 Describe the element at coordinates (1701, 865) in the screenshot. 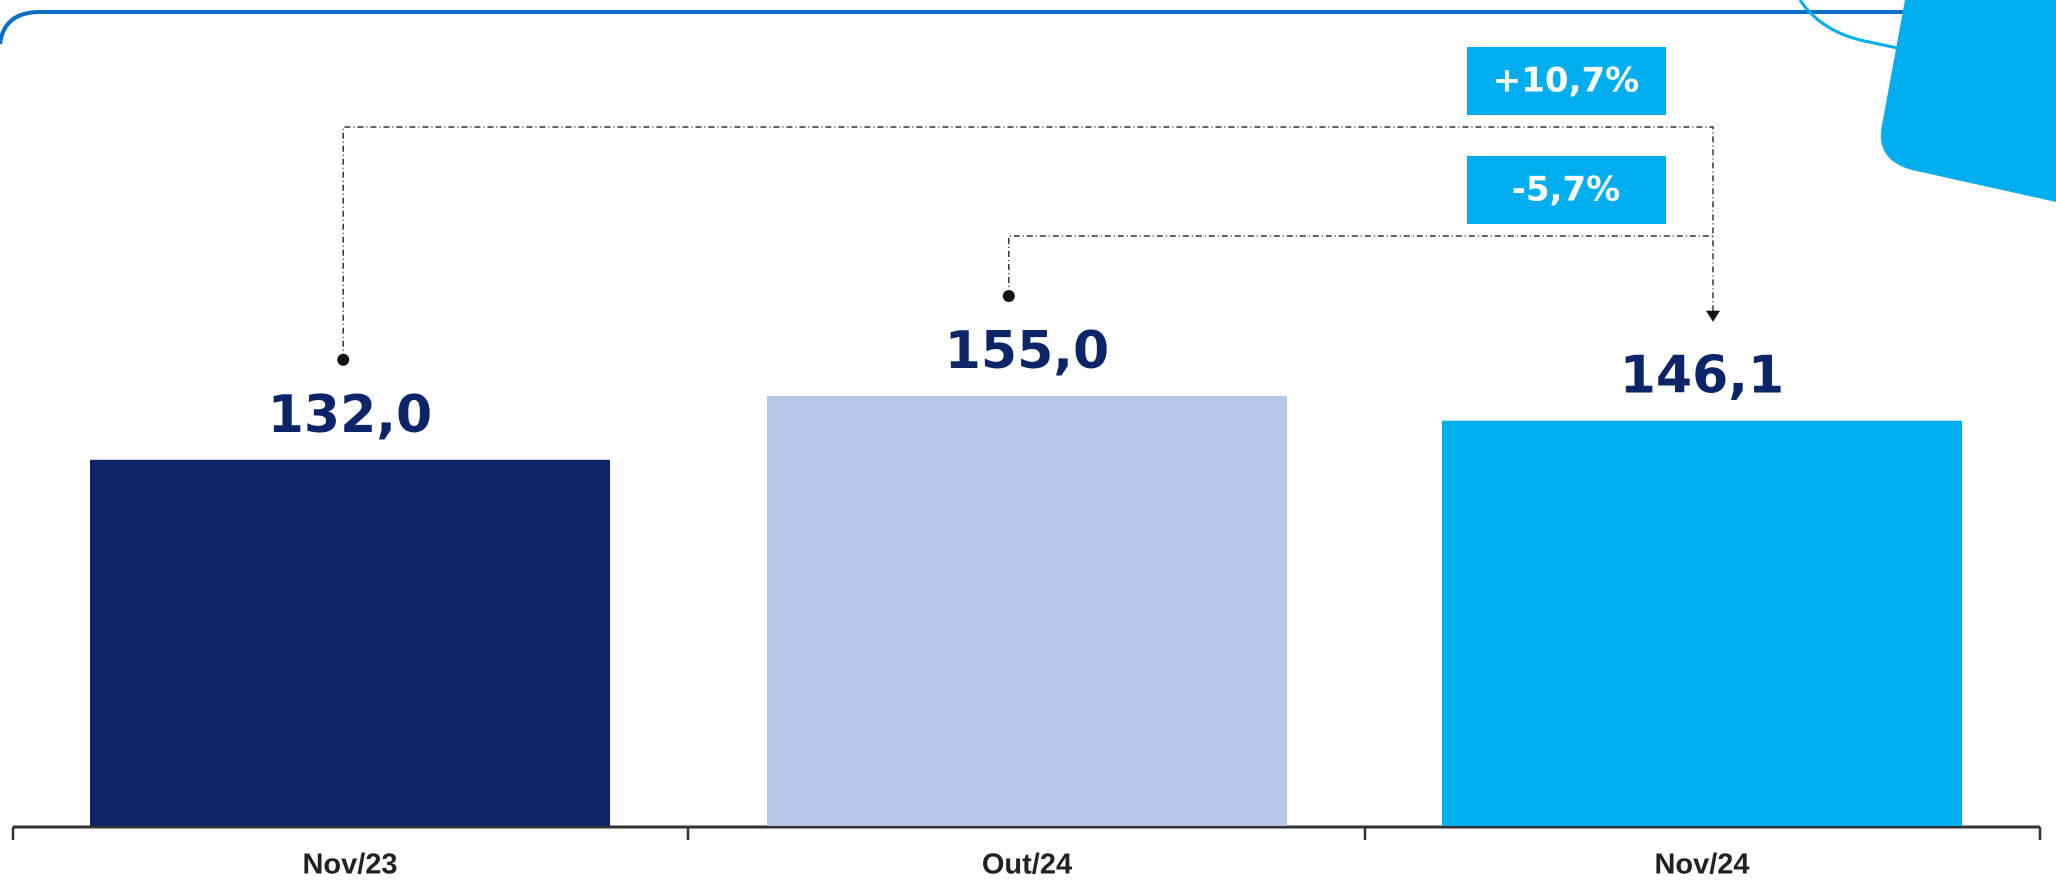

I see `x-tick-label: Nov/24` at that location.